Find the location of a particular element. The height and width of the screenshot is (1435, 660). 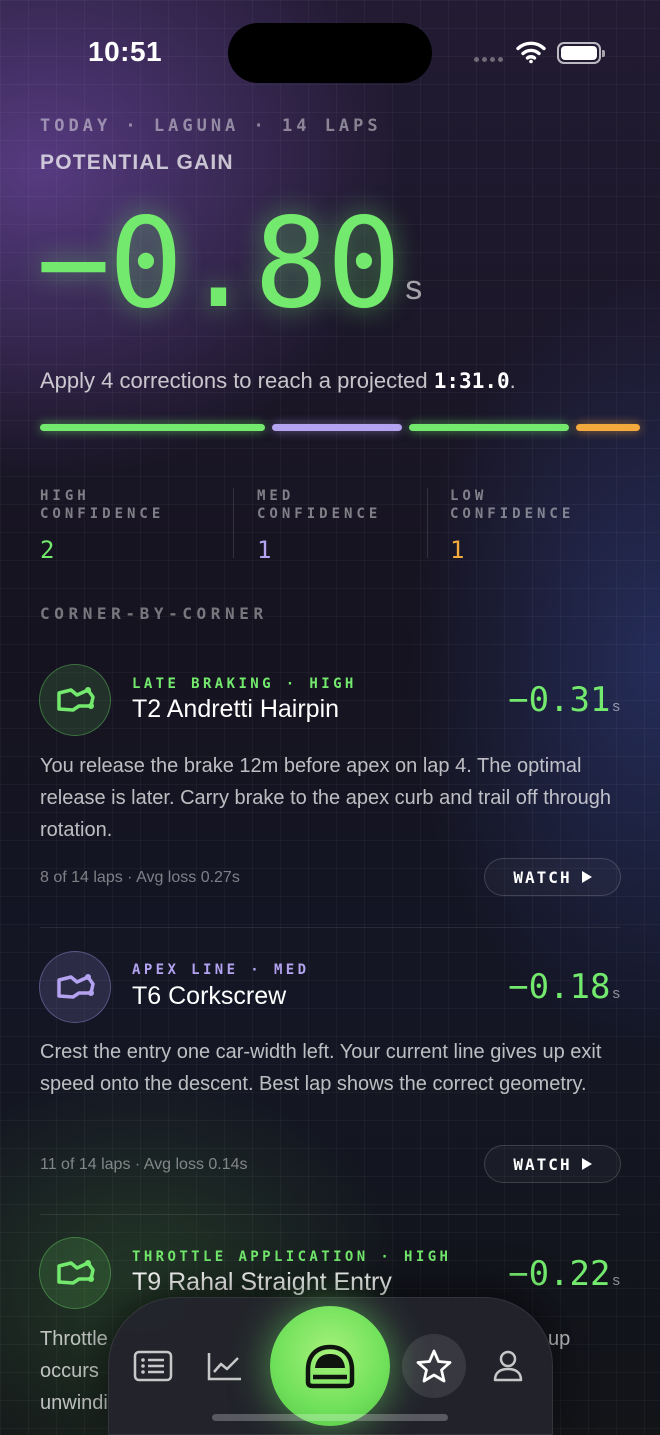

chart-icon is located at coordinates (225, 1366).